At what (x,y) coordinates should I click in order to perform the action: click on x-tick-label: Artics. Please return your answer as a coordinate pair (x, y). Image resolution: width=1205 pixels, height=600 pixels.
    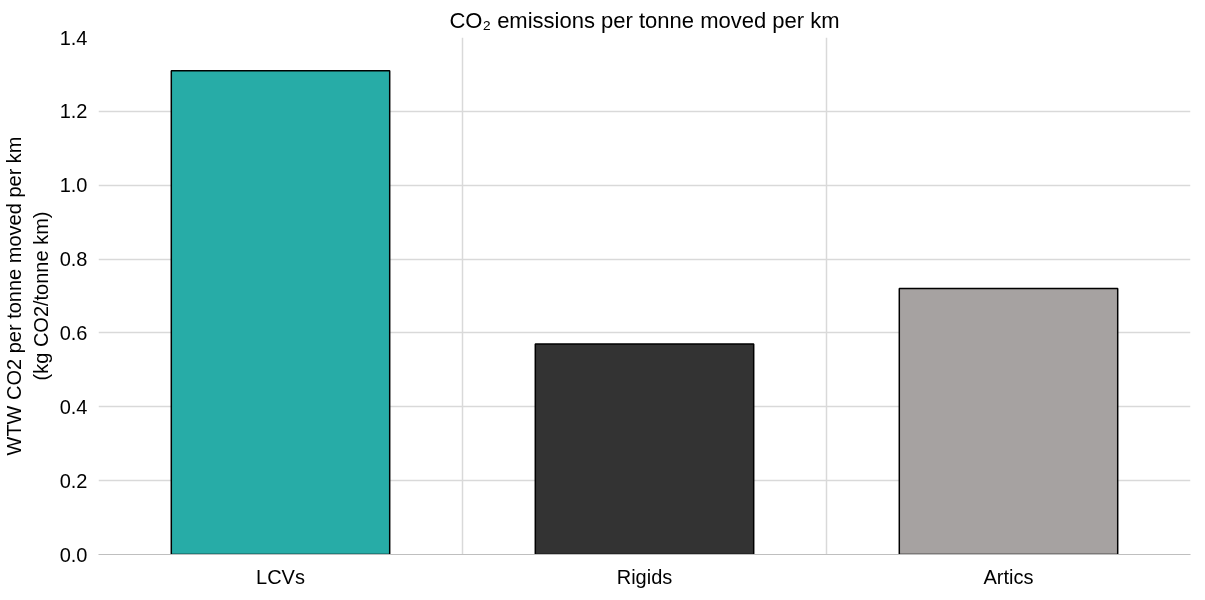
    Looking at the image, I should click on (1008, 576).